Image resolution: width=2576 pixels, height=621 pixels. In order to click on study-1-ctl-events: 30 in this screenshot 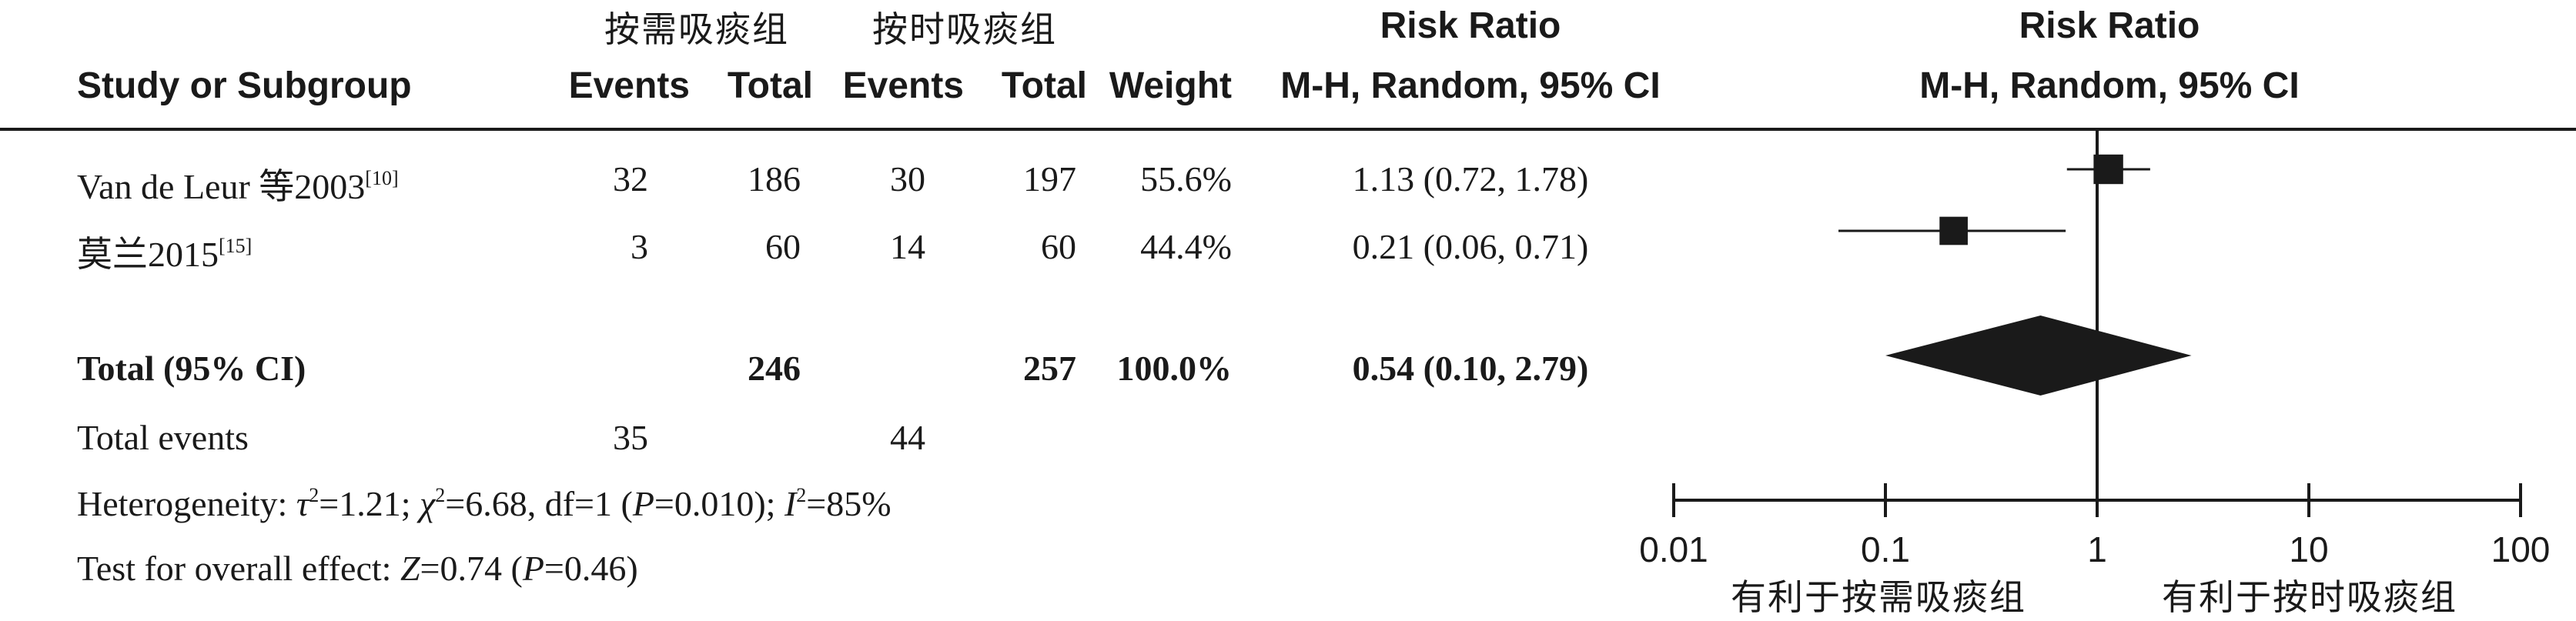, I will do `click(907, 179)`.